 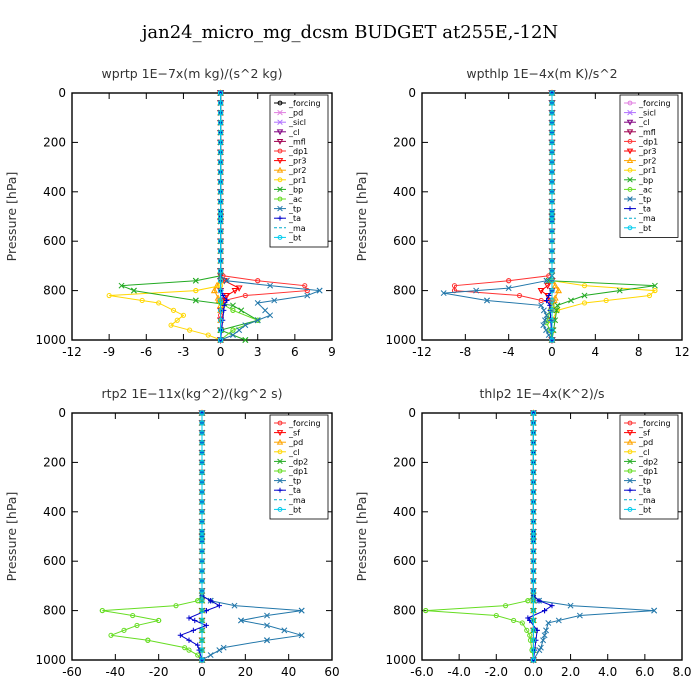 What do you see at coordinates (290, 141) in the screenshot?
I see `legend-item-mfl: _mfl` at bounding box center [290, 141].